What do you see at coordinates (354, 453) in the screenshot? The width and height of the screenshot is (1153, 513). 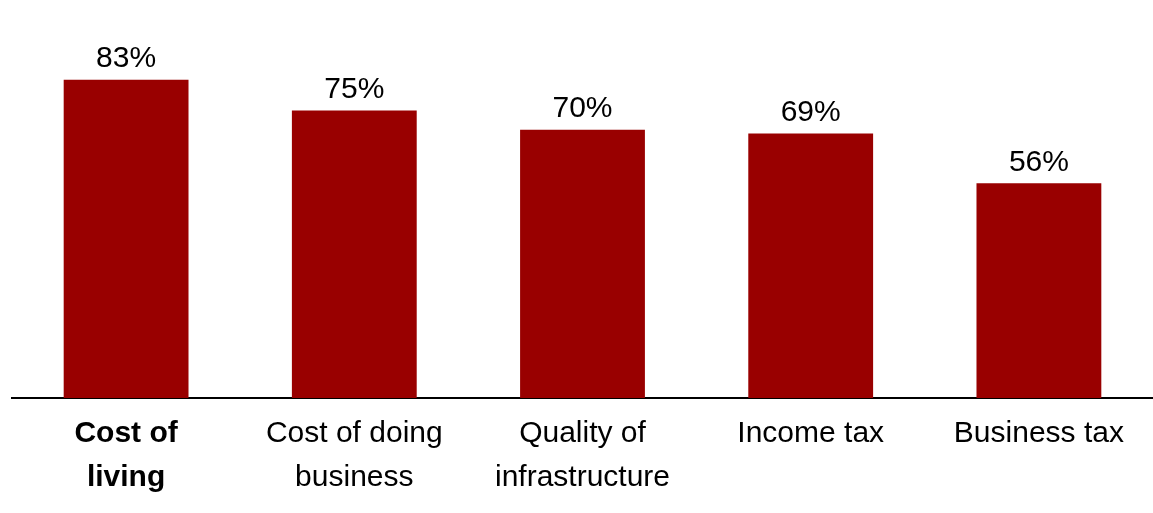 I see `x-tick-label: Cost of doing business` at bounding box center [354, 453].